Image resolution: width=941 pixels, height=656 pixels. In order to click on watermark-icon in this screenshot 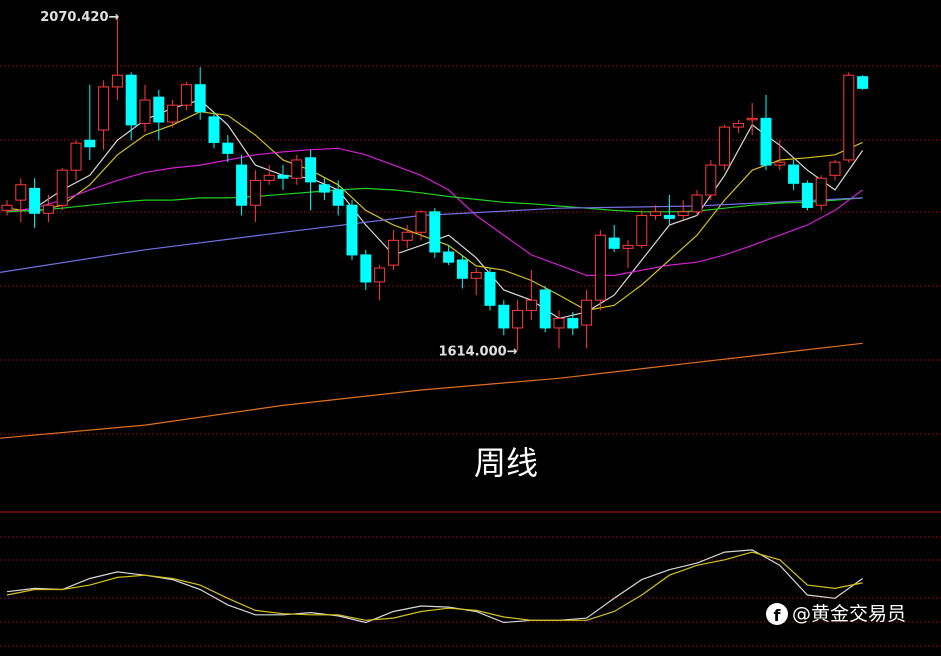, I will do `click(777, 614)`.